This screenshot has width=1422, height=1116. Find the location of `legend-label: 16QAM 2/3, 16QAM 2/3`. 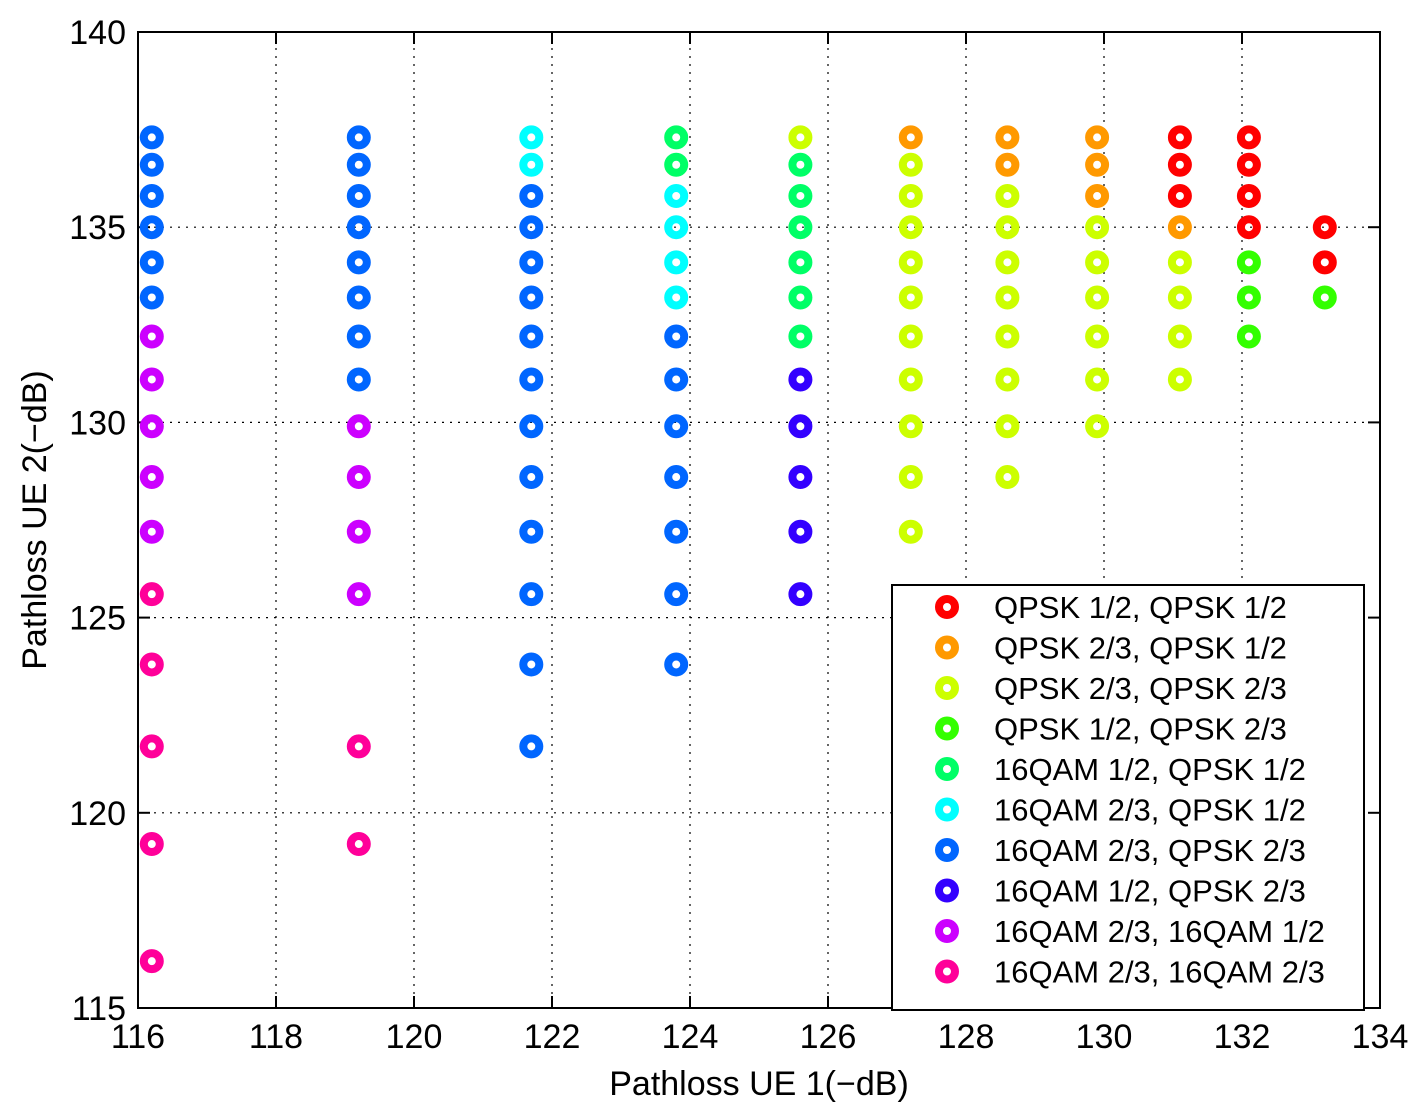

legend-label: 16QAM 2/3, 16QAM 2/3 is located at coordinates (1159, 972).